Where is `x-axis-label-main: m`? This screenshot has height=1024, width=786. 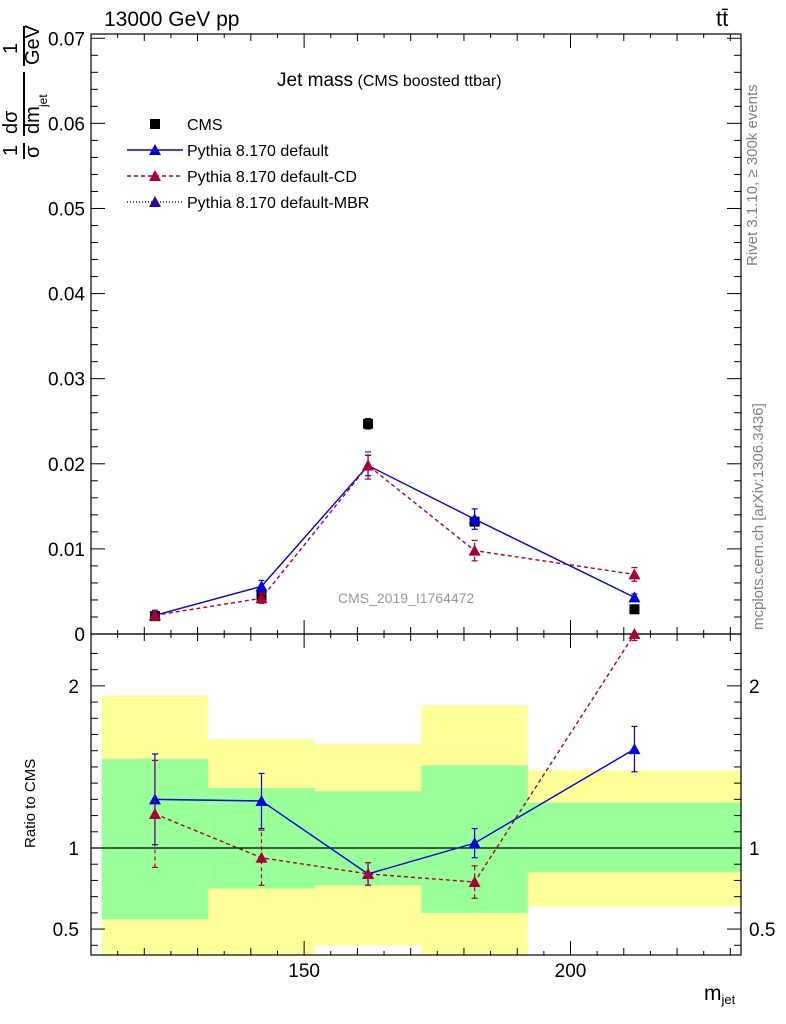
x-axis-label-main: m is located at coordinates (713, 993).